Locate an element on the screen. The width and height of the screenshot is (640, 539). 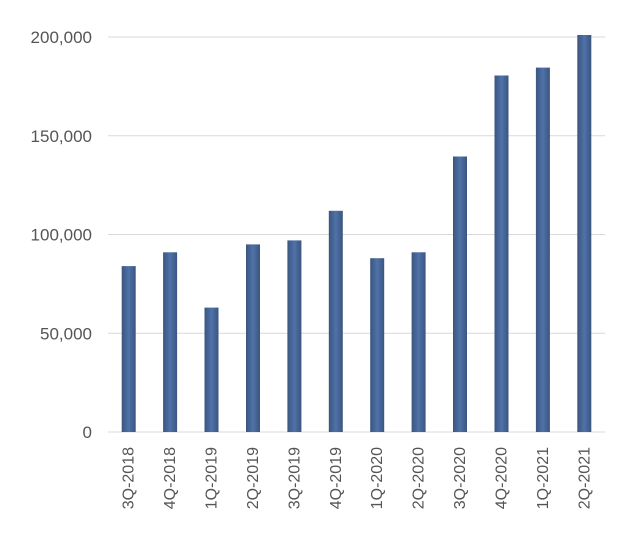
bar-4Q-2019 is located at coordinates (335, 321).